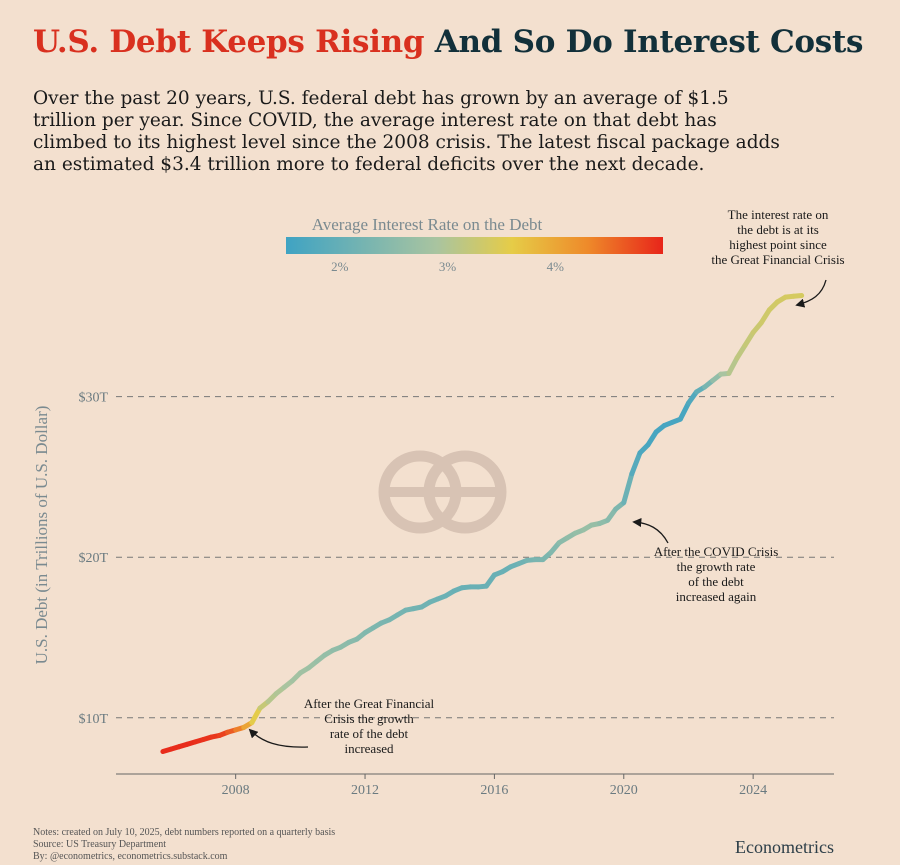  I want to click on annotation-line: The interest rate on, so click(778, 214).